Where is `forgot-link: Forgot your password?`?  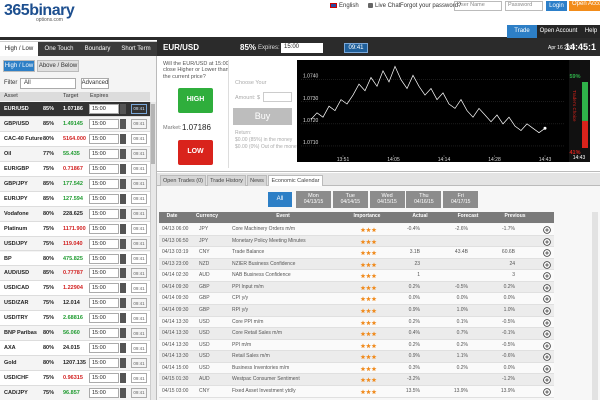 forgot-link: Forgot your password? is located at coordinates (431, 6).